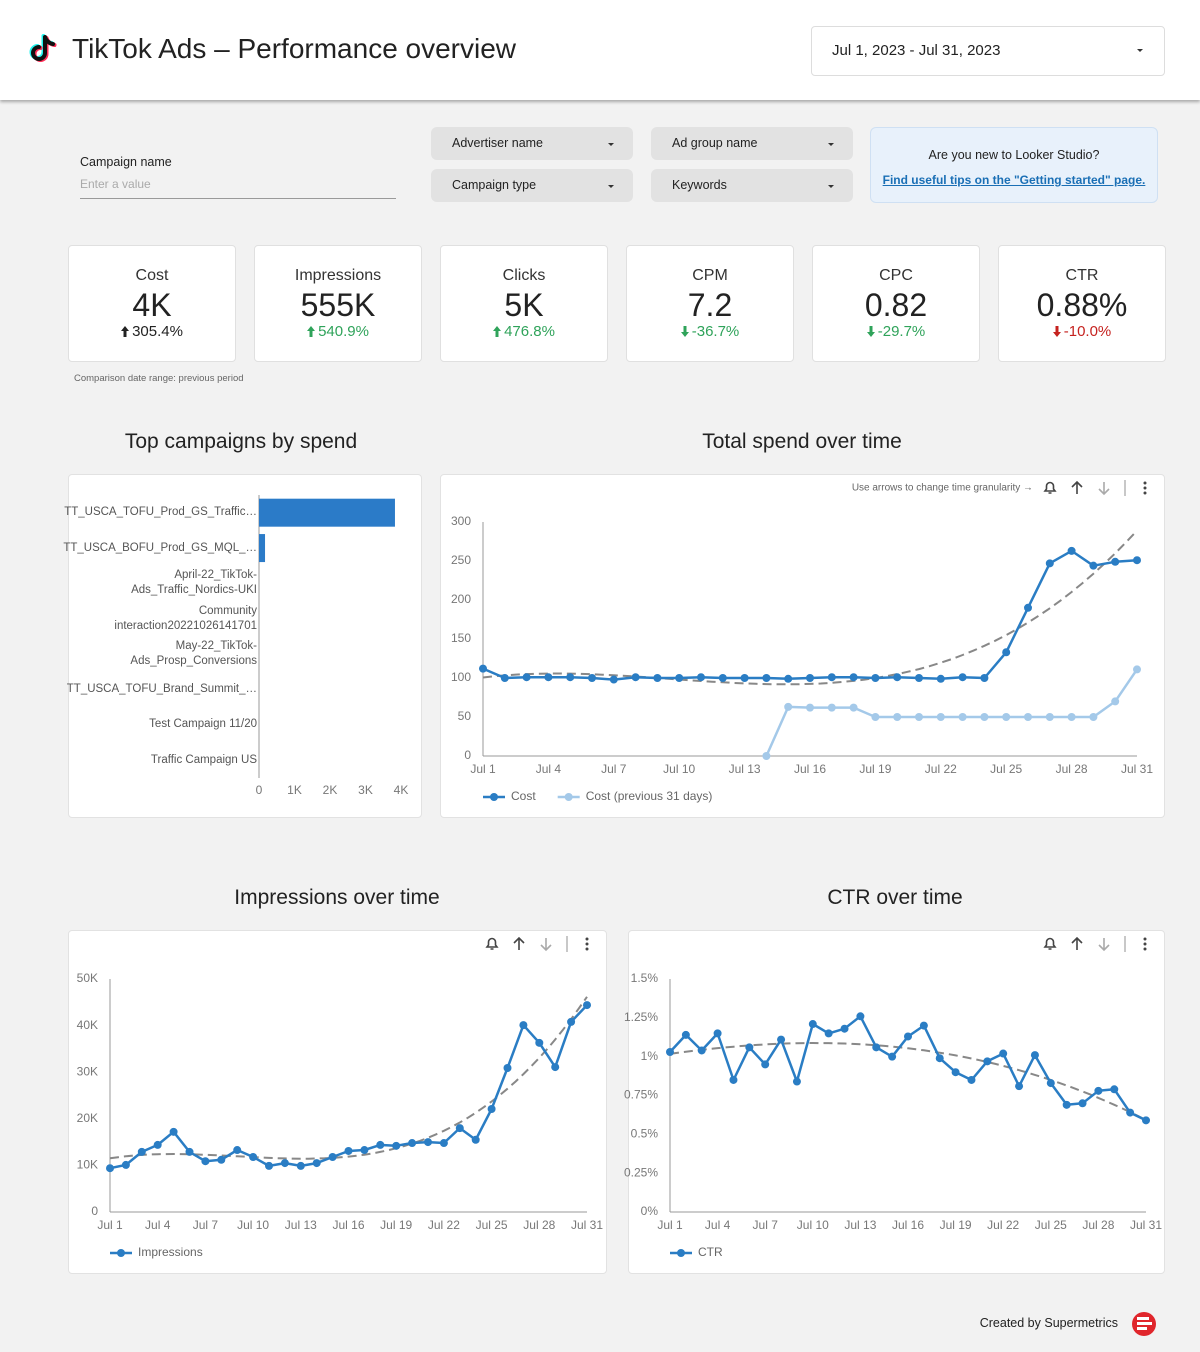 This screenshot has height=1352, width=1200. I want to click on dropdown-label: Keywords, so click(699, 185).